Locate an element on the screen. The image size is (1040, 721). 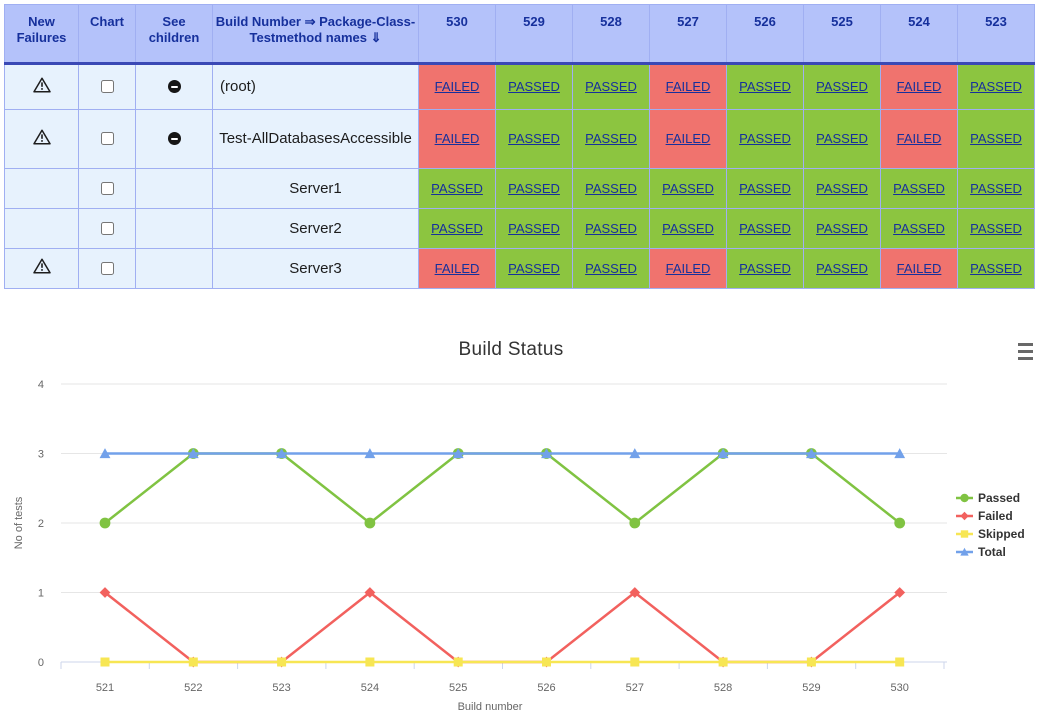
x-axis-tick-label: 525 is located at coordinates (458, 688).